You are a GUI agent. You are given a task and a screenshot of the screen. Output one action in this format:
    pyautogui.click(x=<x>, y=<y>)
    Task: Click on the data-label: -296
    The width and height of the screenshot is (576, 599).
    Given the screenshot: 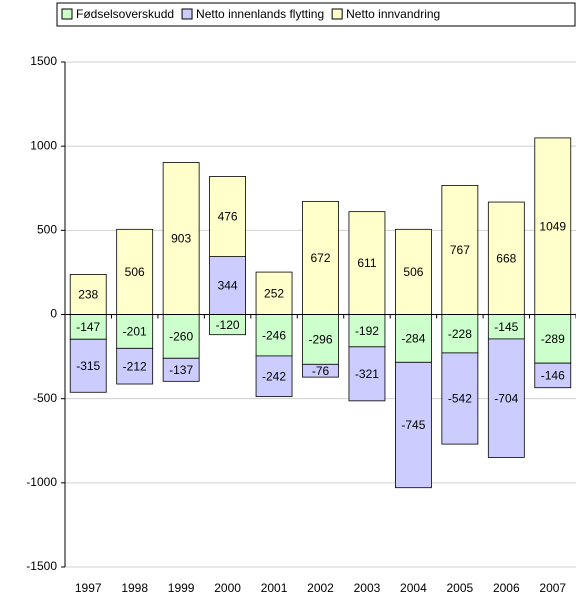 What is the action you would take?
    pyautogui.click(x=320, y=340)
    